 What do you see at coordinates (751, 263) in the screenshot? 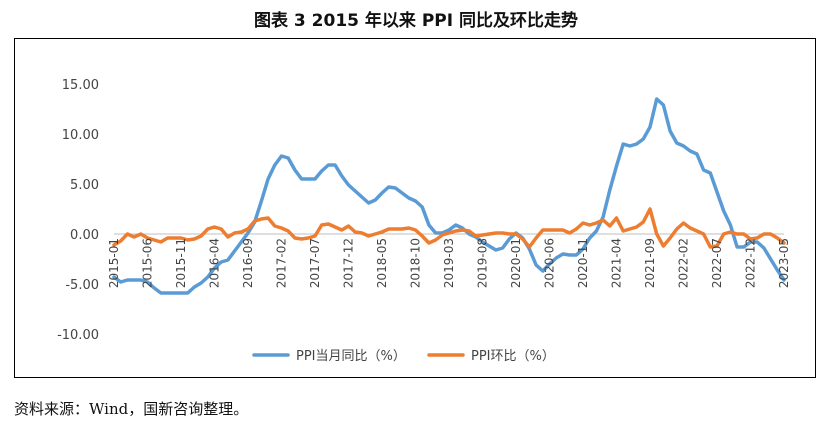
I see `x-tick-label: 2022-12` at bounding box center [751, 263].